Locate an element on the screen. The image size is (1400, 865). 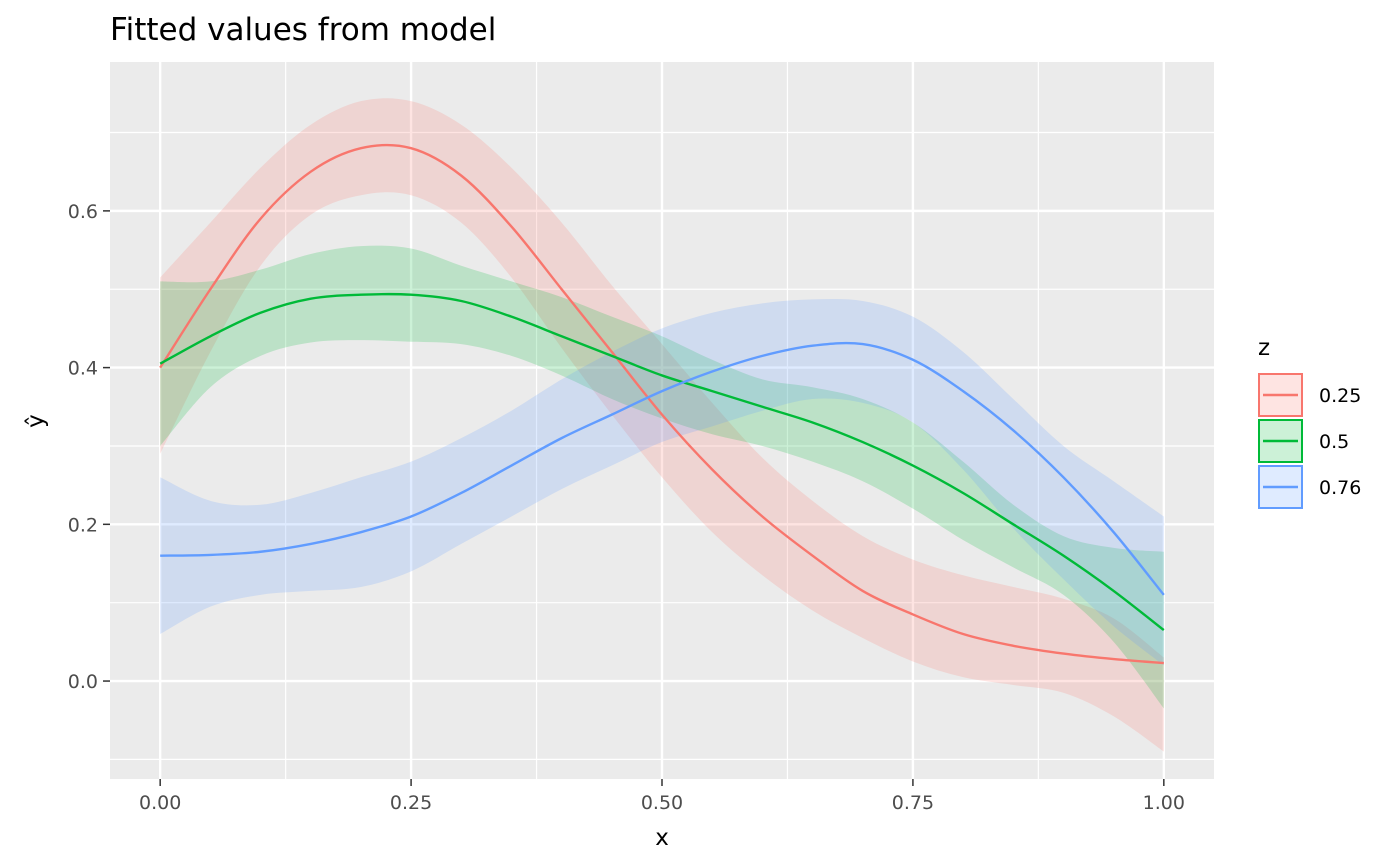
y-axis-title: ŷ is located at coordinates (36, 421).